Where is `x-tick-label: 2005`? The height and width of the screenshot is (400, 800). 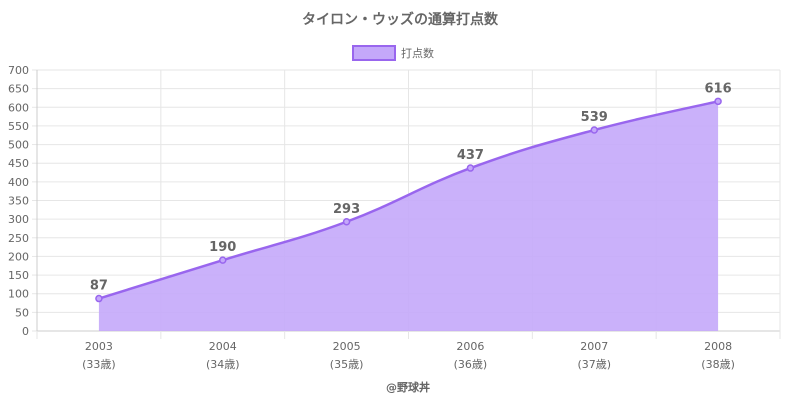 x-tick-label: 2005 is located at coordinates (347, 346).